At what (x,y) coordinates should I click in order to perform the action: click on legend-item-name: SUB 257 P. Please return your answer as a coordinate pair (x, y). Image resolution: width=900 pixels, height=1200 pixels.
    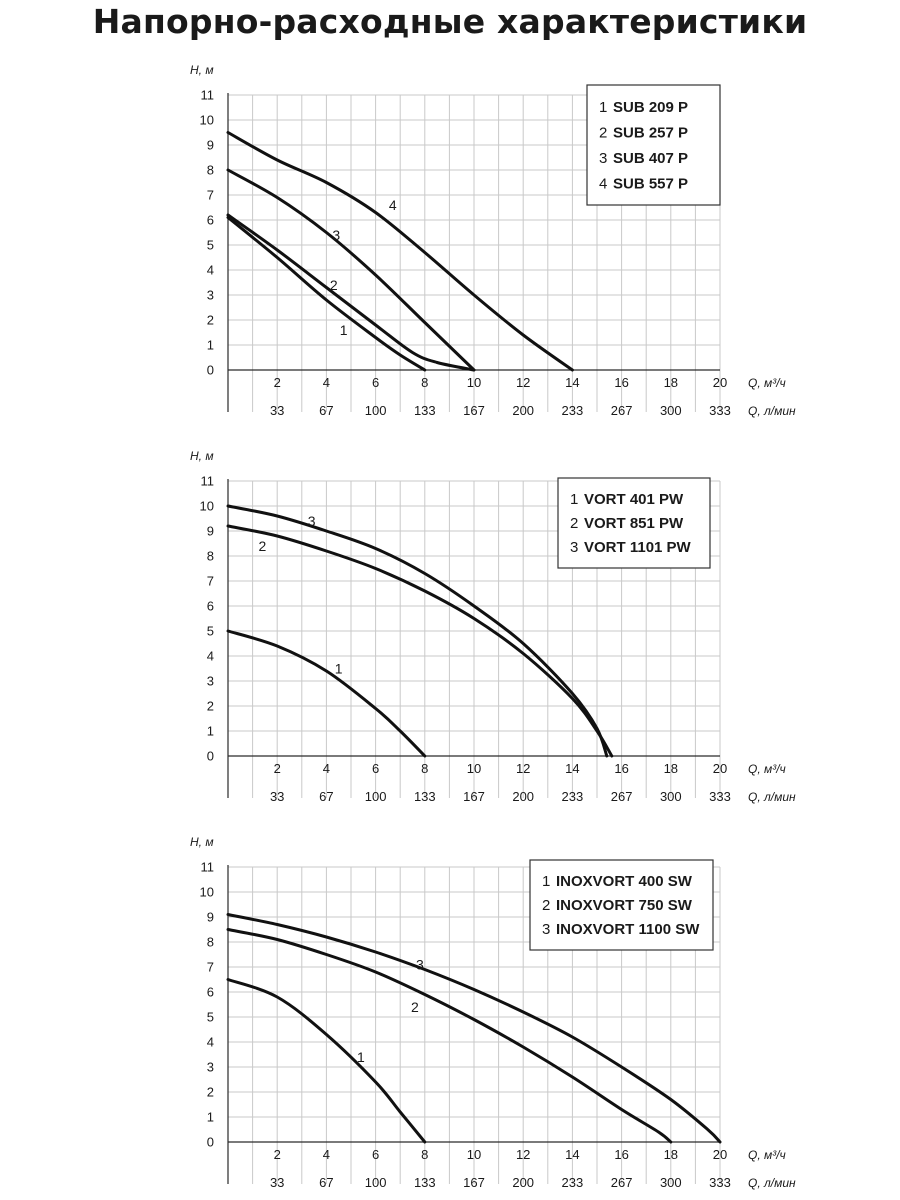
    Looking at the image, I should click on (650, 132).